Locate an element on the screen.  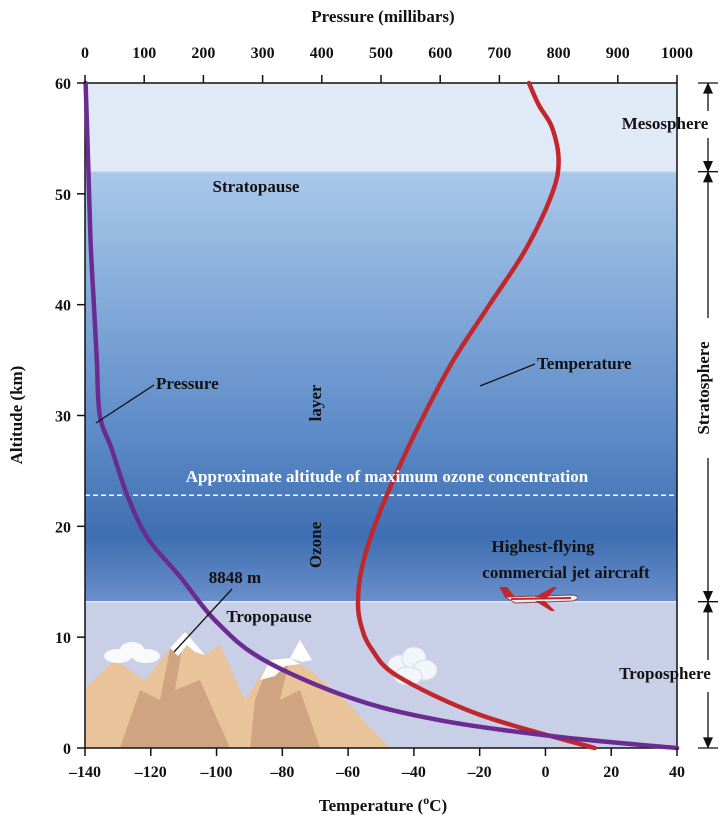
x-axis-temperature: –140 –120 –100 –80 –60 –40 –20 0 20 40 is located at coordinates (376, 764).